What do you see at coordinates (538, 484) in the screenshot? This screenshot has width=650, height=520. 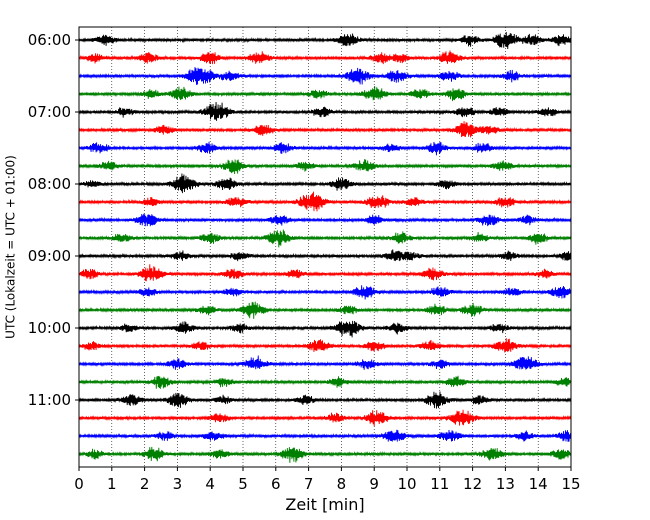 I see `x-tick-label-14: 14` at bounding box center [538, 484].